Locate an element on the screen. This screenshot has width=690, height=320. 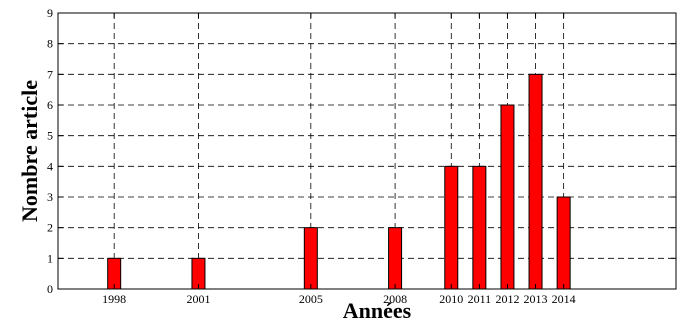
x-tick-label: 2011 is located at coordinates (480, 299).